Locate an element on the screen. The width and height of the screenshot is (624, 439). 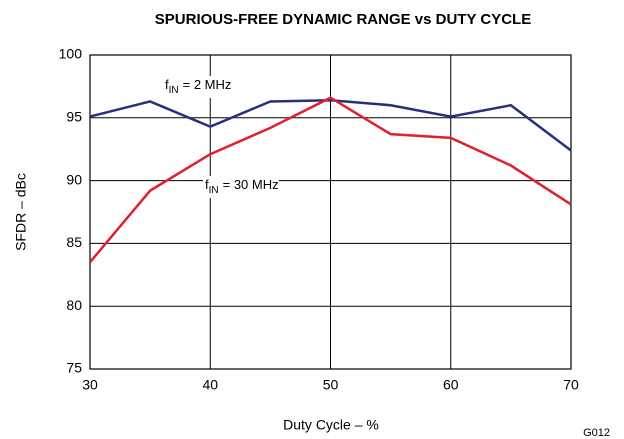
x-axis-label: Duty Cycle – % is located at coordinates (331, 425).